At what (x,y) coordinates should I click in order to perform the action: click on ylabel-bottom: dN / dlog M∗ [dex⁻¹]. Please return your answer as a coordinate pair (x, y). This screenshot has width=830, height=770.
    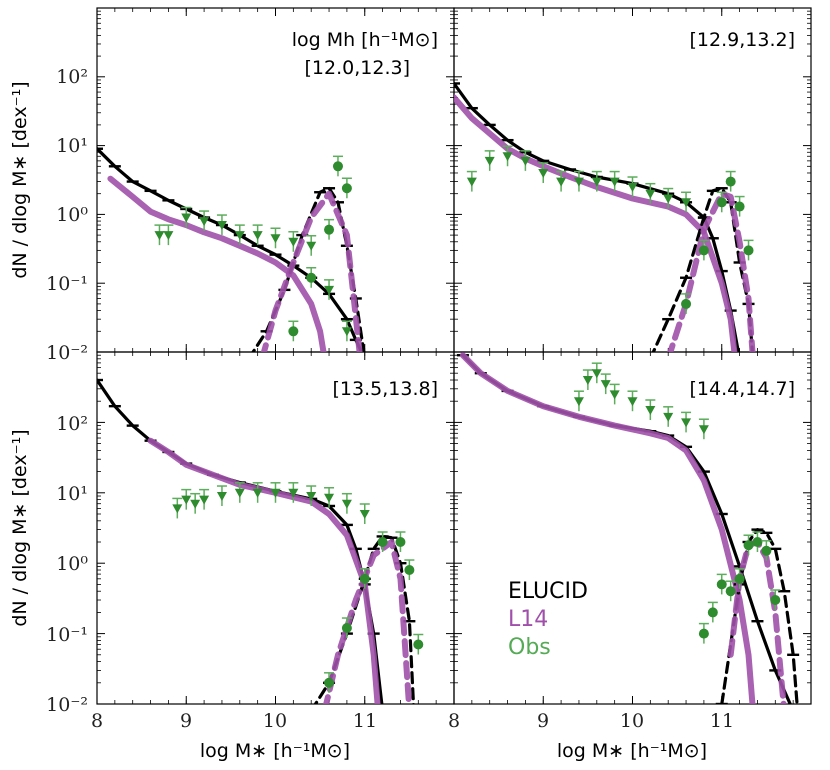
    Looking at the image, I should click on (20, 527).